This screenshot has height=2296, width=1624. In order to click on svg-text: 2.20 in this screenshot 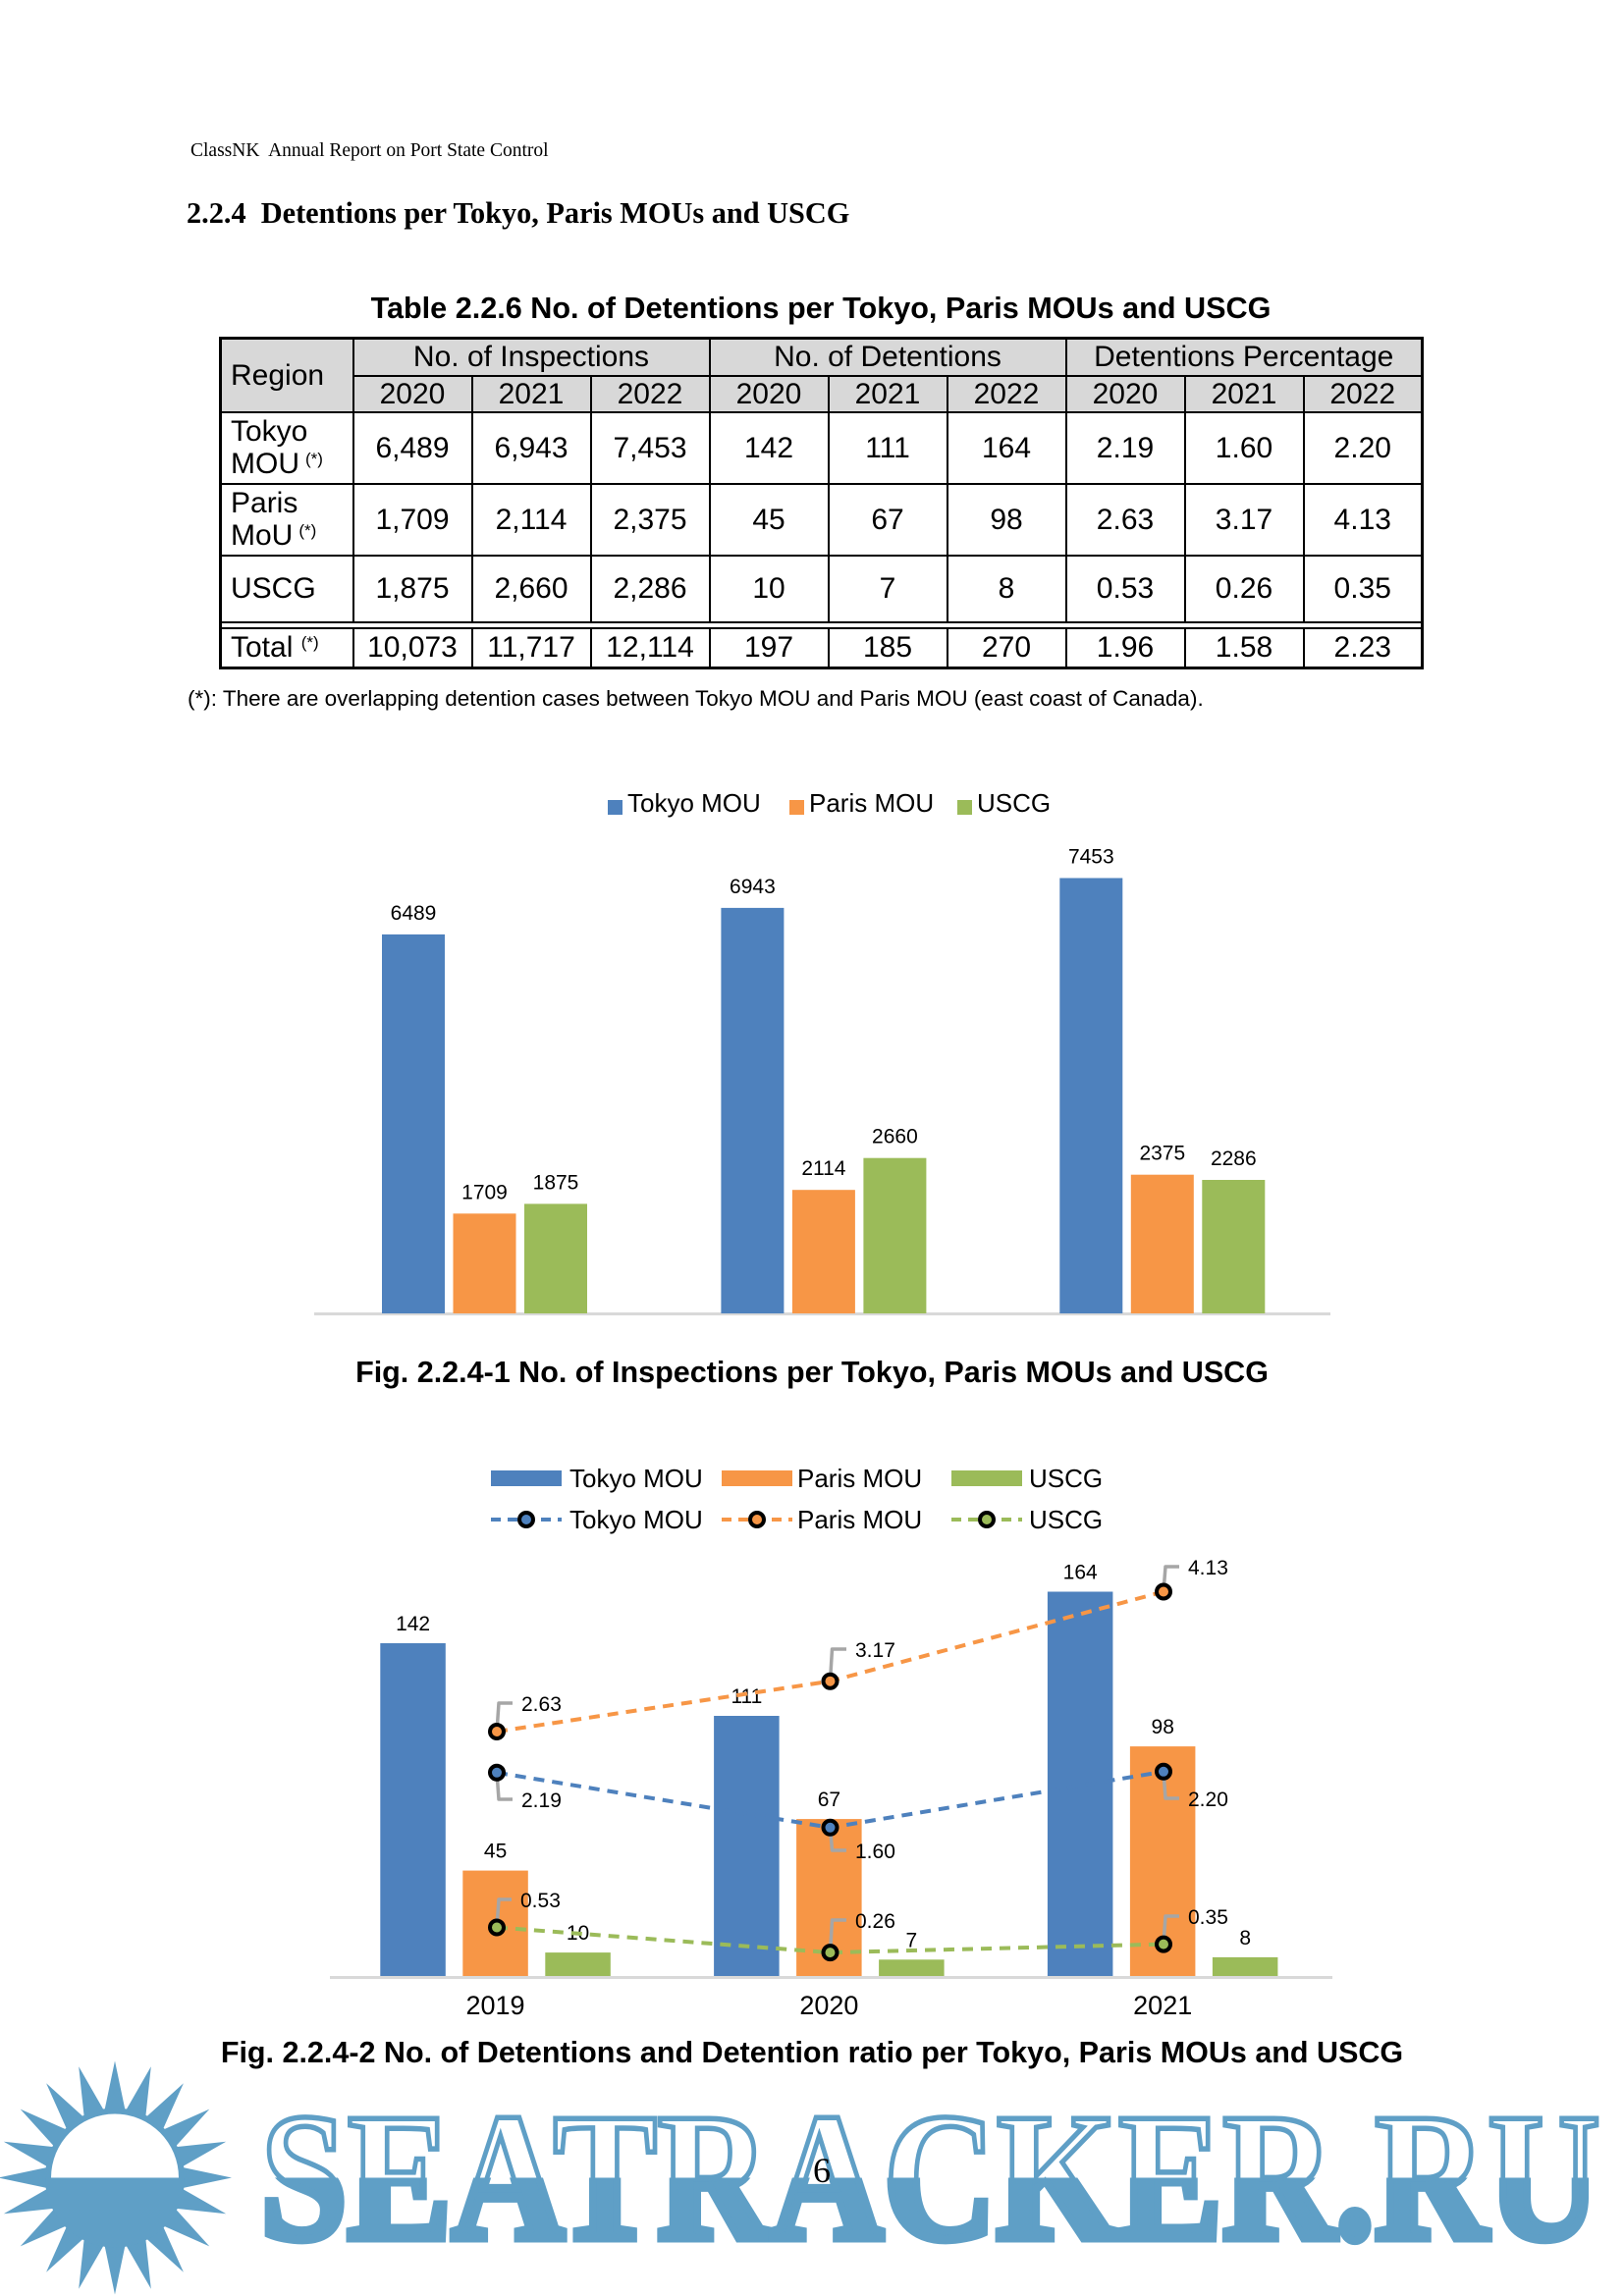, I will do `click(1208, 1800)`.